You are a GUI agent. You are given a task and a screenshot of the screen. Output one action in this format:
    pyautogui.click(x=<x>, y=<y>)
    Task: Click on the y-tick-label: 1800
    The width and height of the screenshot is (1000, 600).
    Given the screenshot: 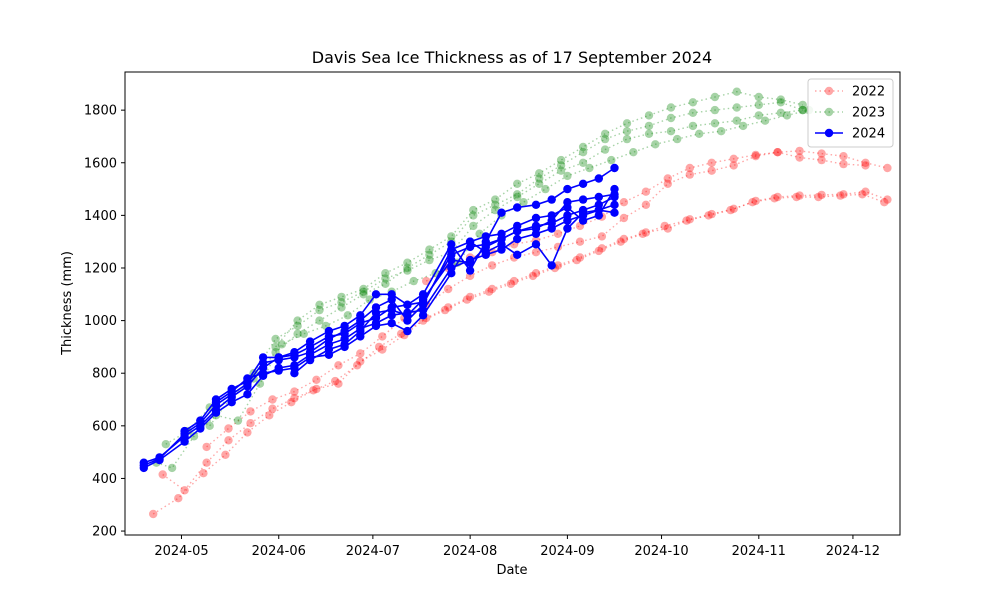 What is the action you would take?
    pyautogui.click(x=100, y=111)
    